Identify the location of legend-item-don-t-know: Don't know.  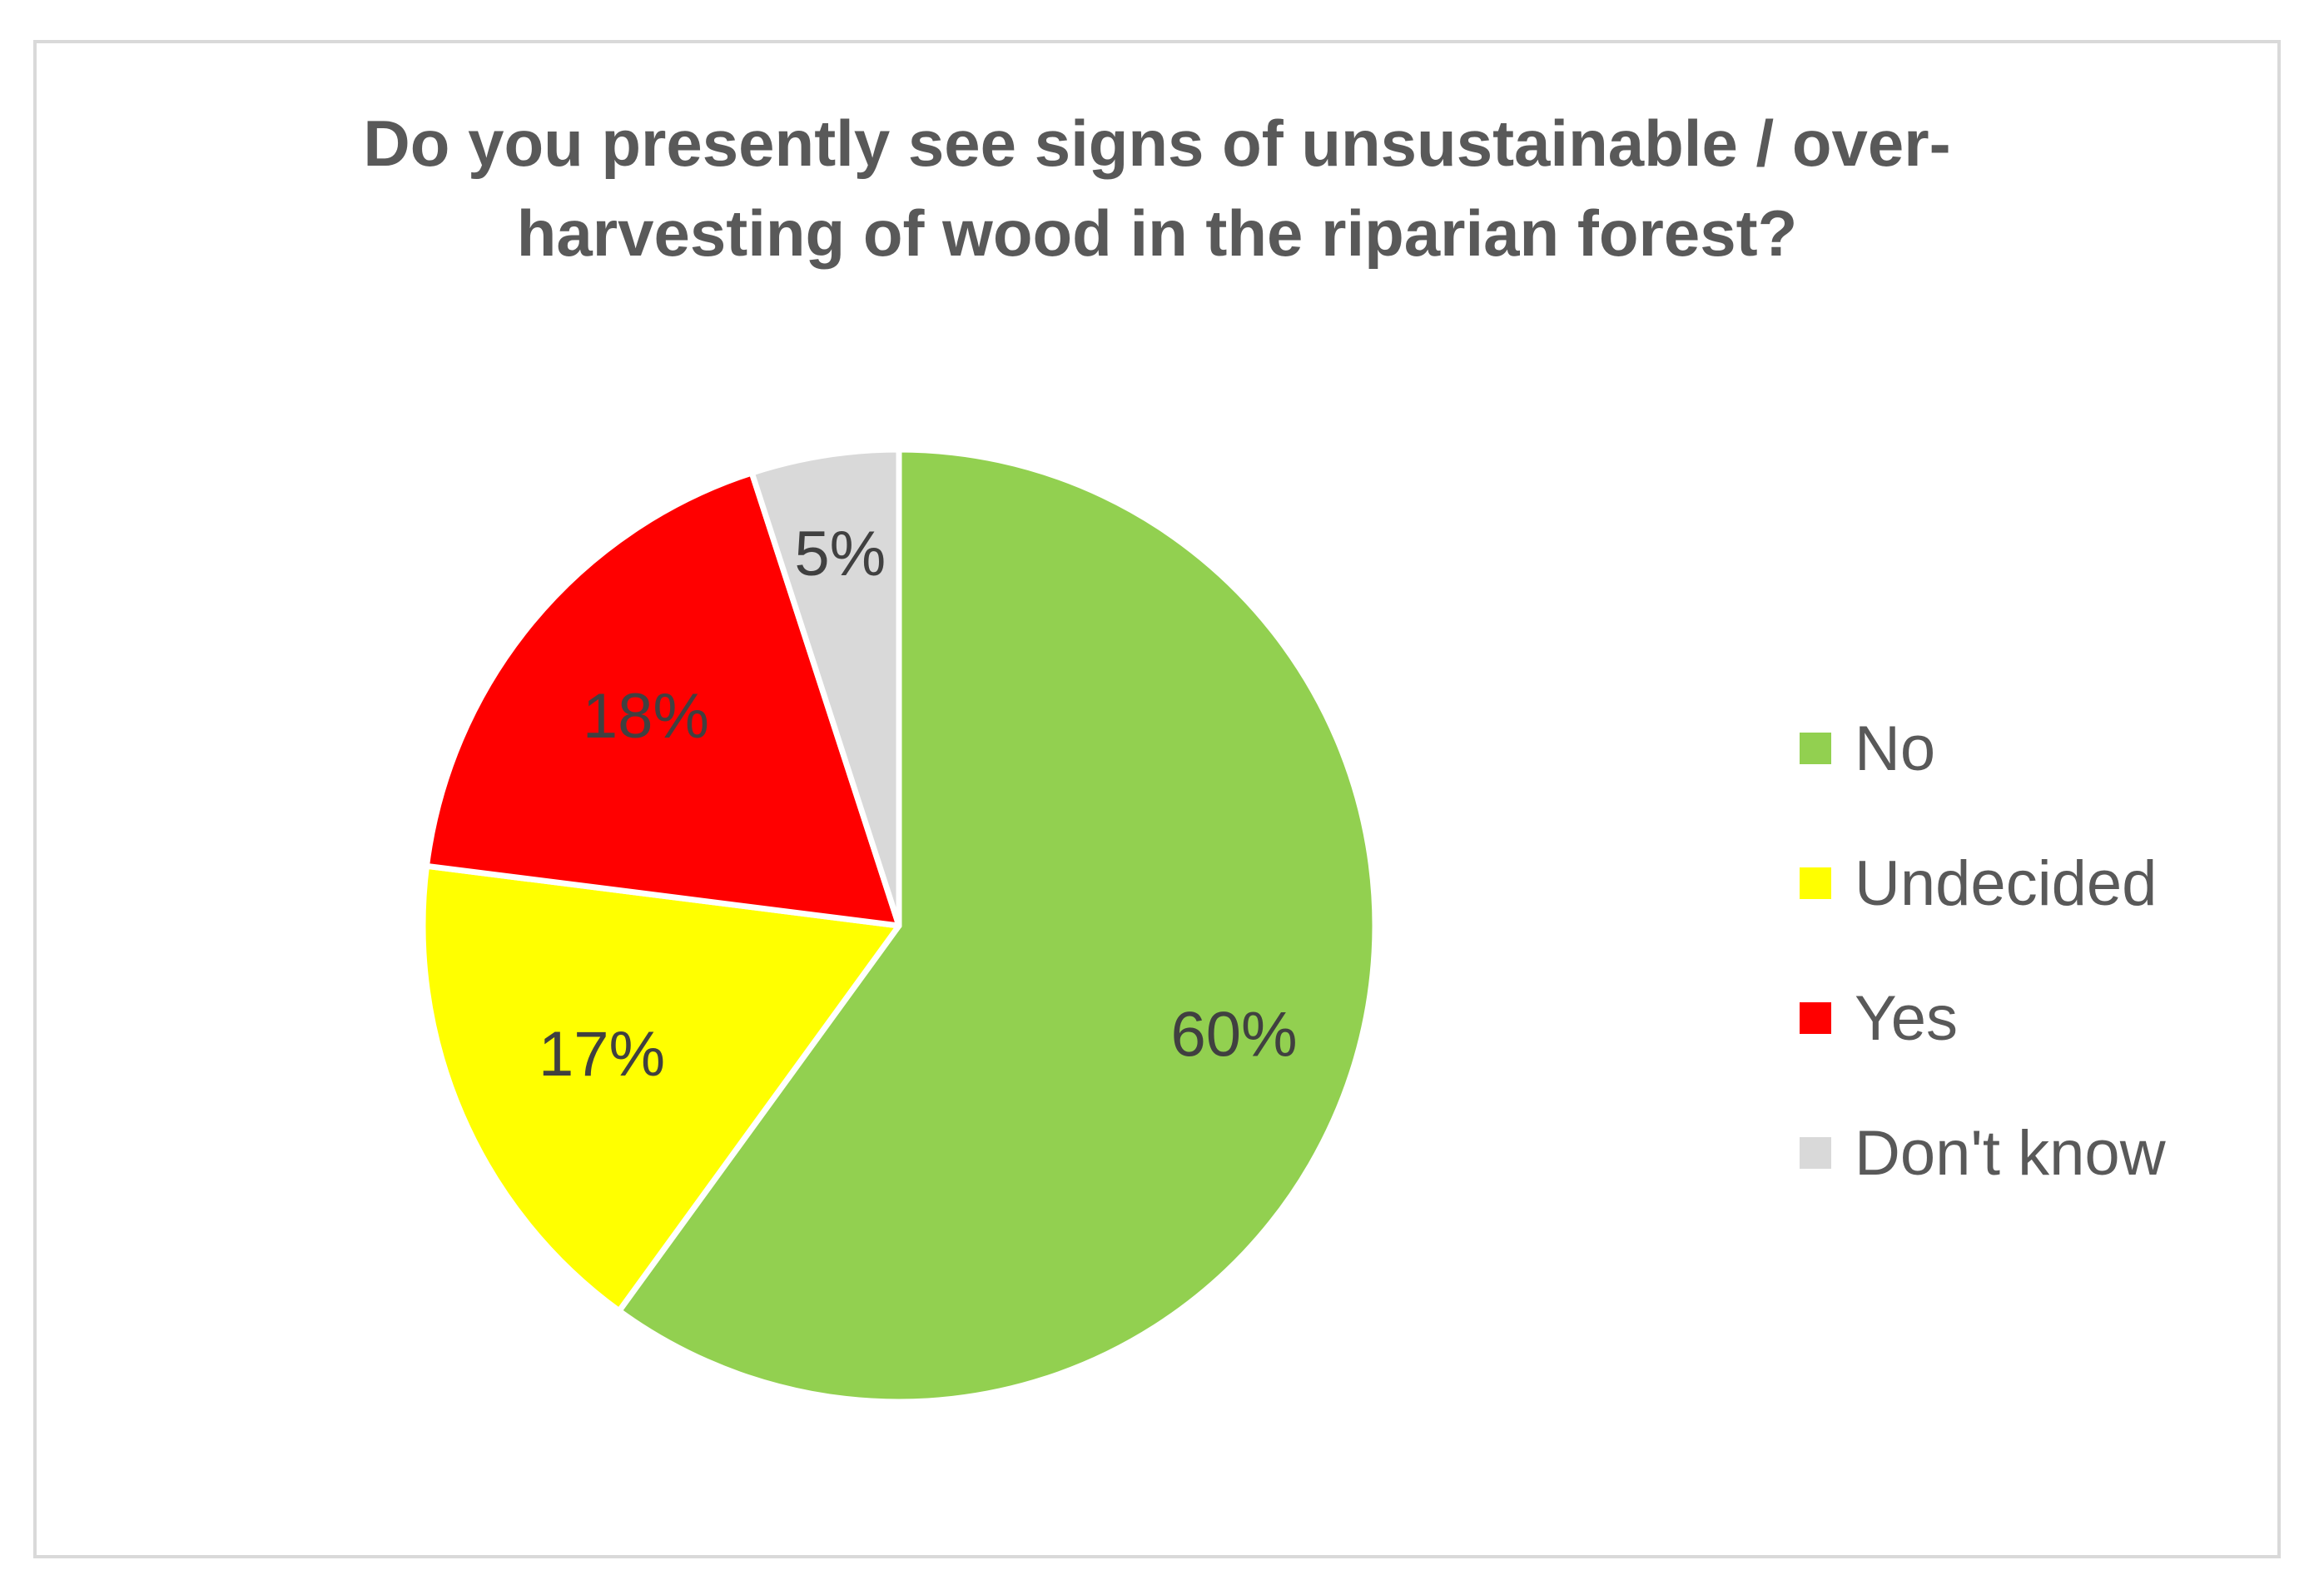
(1983, 1153).